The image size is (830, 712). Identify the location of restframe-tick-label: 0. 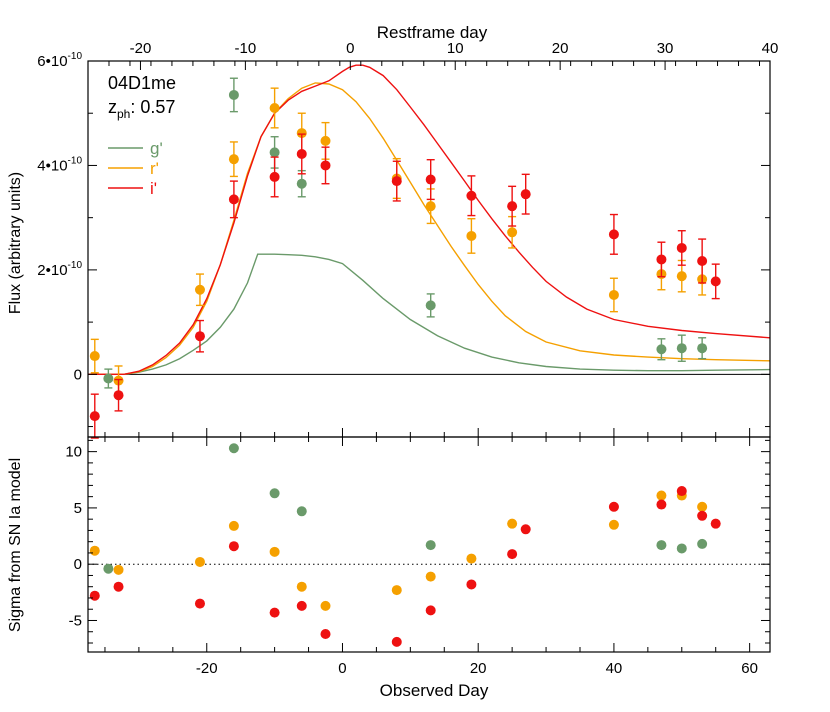
(350, 48).